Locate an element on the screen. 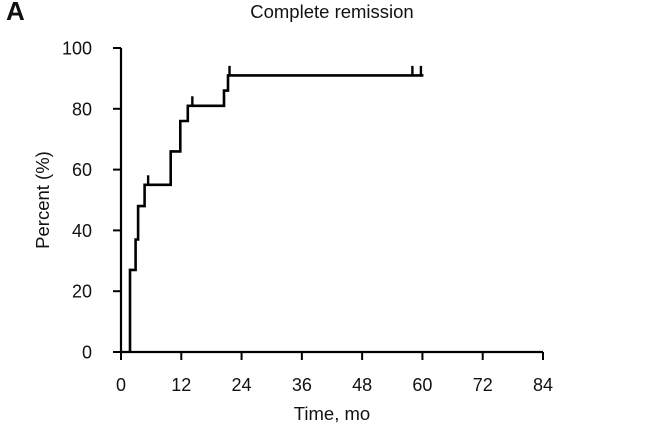 This screenshot has width=657, height=446. y-tick-label: 20 is located at coordinates (82, 292).